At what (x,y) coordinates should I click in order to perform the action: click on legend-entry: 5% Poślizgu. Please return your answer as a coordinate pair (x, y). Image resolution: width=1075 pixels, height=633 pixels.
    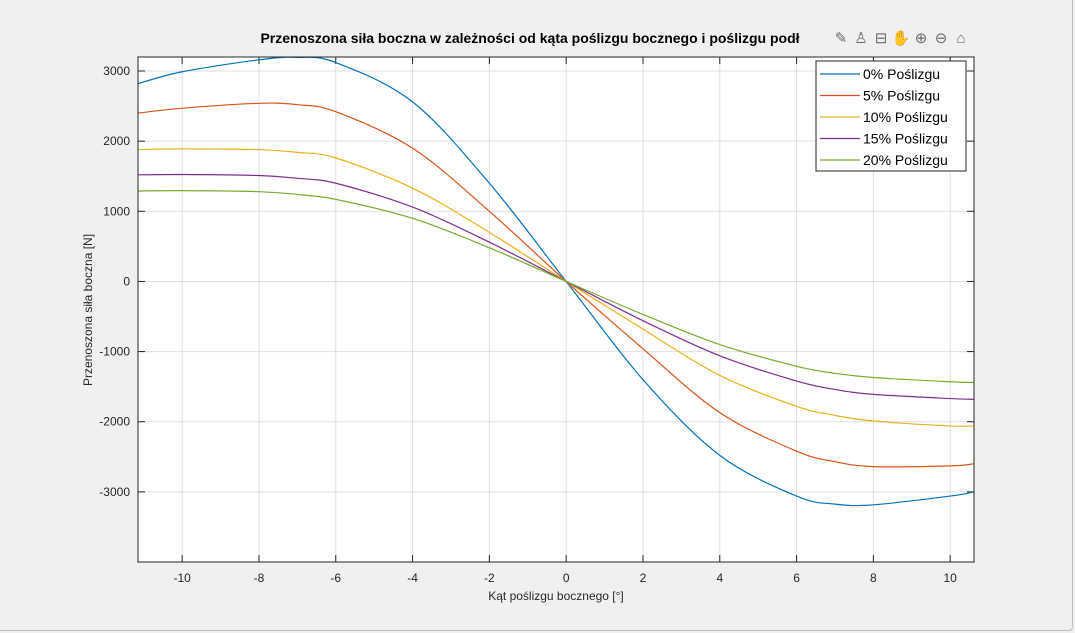
    Looking at the image, I should click on (901, 96).